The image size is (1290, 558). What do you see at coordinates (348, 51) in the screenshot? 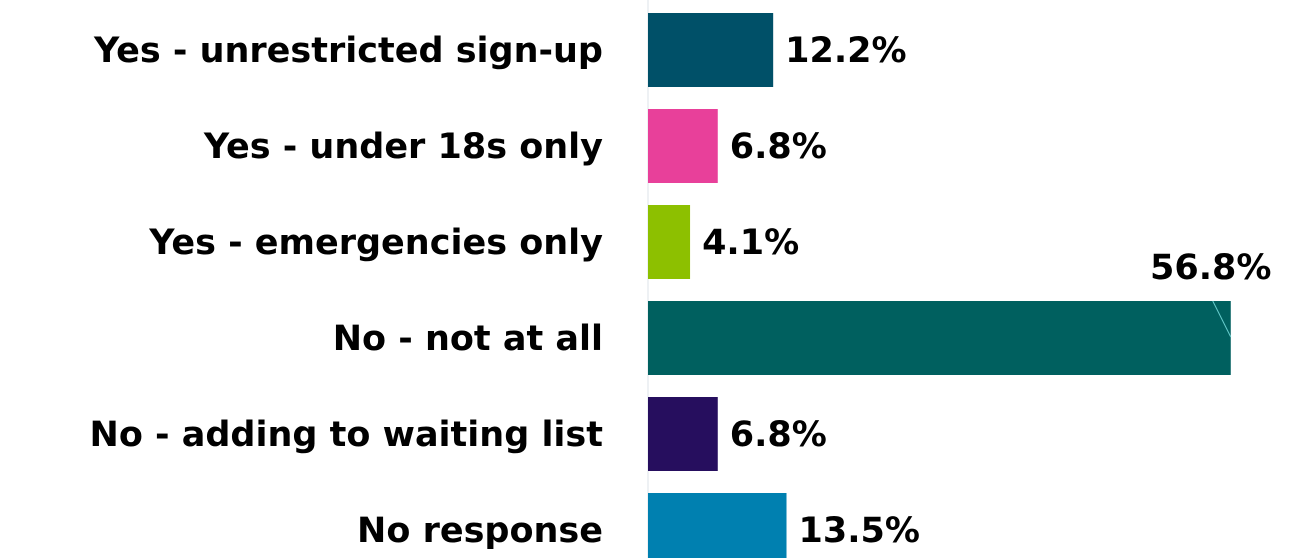
I see `category-label: Yes - unrestricted sign-up` at bounding box center [348, 51].